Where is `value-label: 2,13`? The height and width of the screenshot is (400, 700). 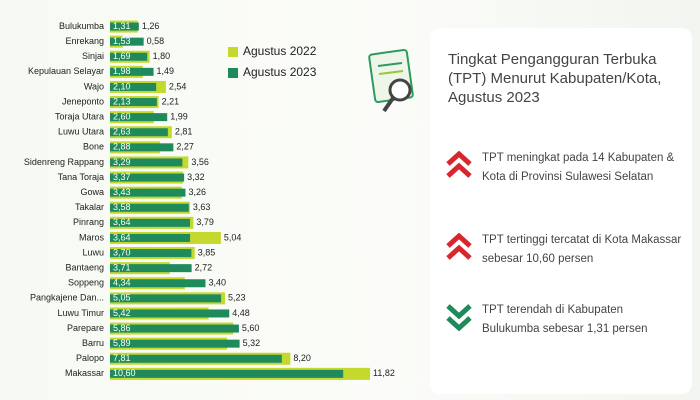 value-label: 2,13 is located at coordinates (122, 101).